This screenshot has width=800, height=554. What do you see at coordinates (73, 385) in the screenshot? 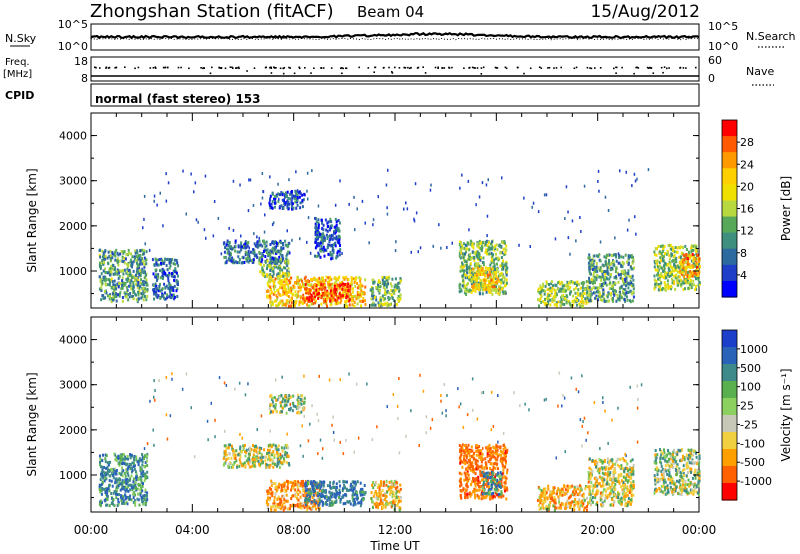
I see `y-tick-label: 3000` at bounding box center [73, 385].